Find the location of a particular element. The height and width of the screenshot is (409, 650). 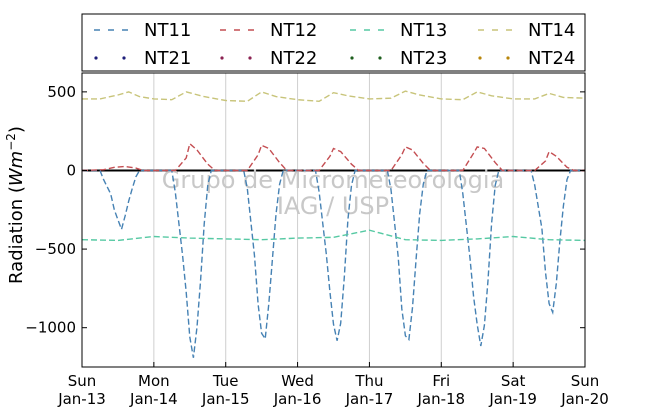

legend-label-nt23: NT23 is located at coordinates (423, 58).